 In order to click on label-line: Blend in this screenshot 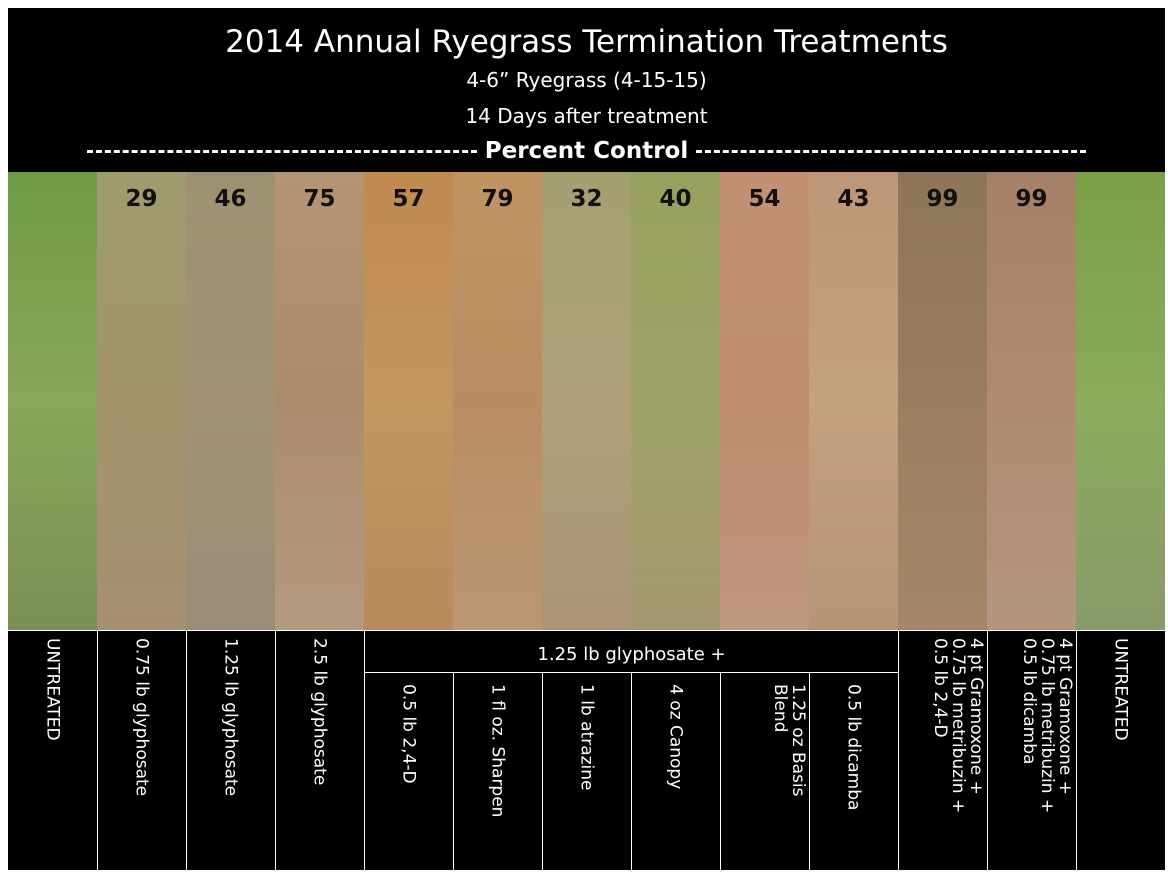, I will do `click(780, 708)`.